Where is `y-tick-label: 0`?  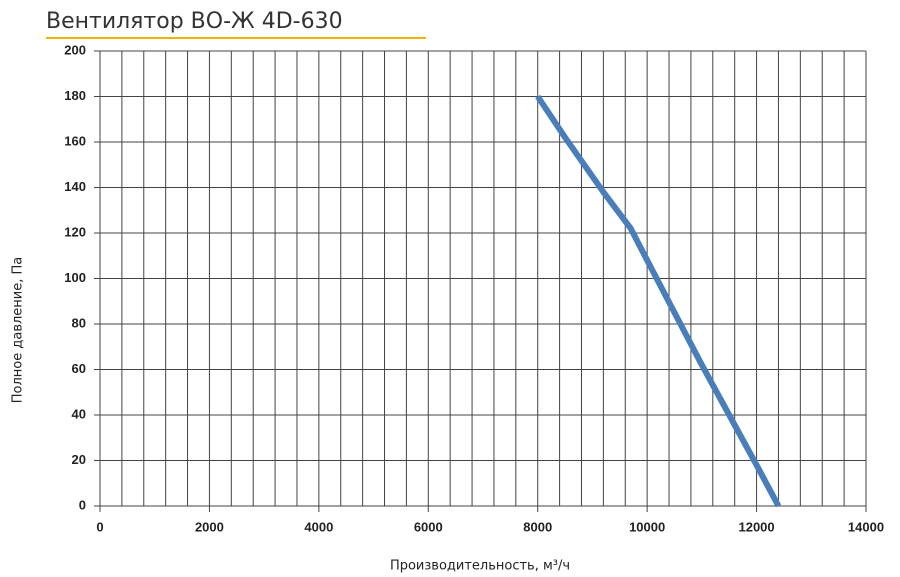
y-tick-label: 0 is located at coordinates (82, 504).